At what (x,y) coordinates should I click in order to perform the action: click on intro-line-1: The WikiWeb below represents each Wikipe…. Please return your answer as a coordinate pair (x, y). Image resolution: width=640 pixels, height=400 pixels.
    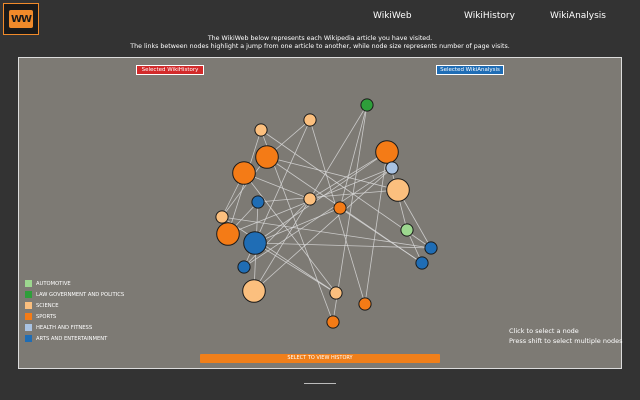
    Looking at the image, I should click on (320, 38).